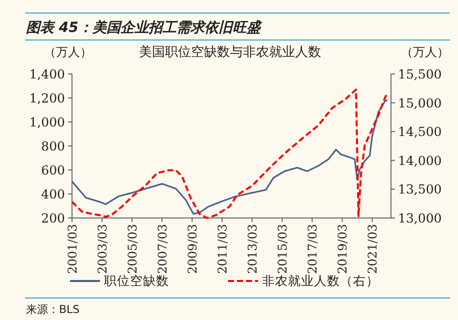 The width and height of the screenshot is (458, 320). I want to click on y2-tick-label: 14,500, so click(420, 132).